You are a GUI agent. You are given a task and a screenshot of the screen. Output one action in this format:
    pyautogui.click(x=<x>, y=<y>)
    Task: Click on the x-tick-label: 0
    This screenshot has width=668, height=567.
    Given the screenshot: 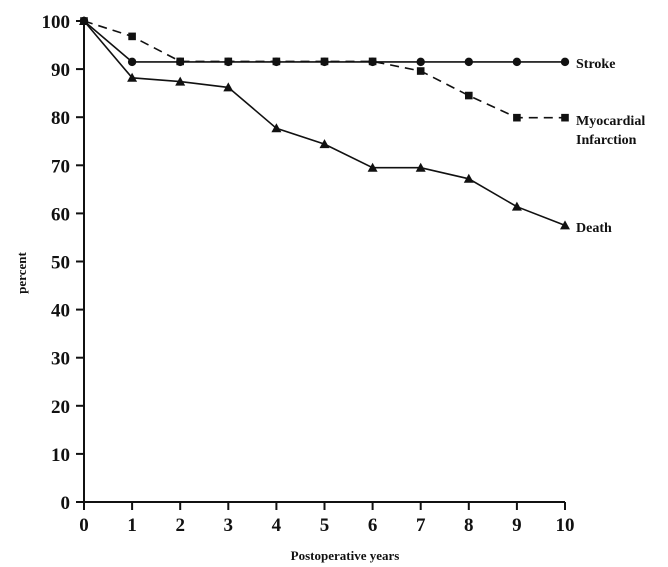 What is the action you would take?
    pyautogui.click(x=84, y=525)
    